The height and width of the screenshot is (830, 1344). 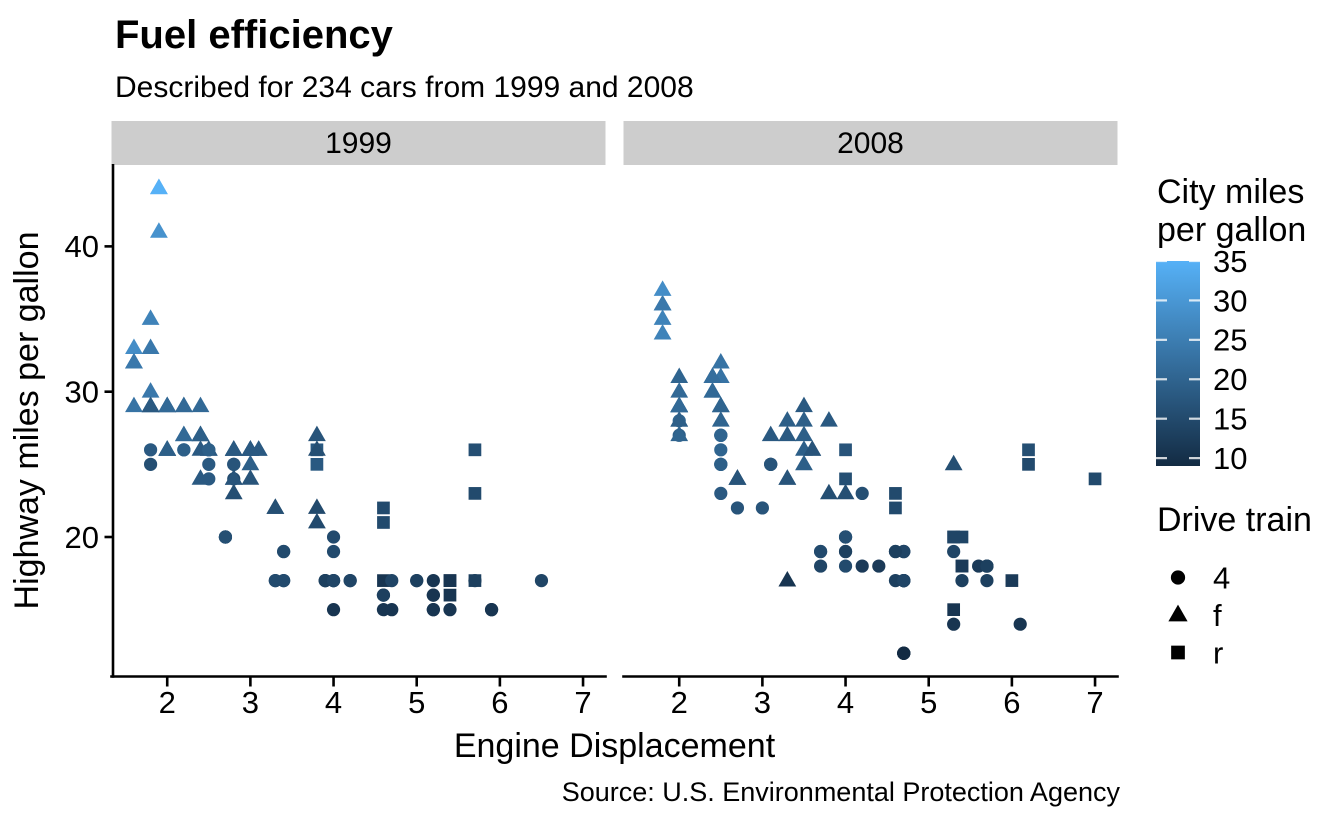 I want to click on colorbar-tick-label: 25, so click(x=1230, y=340).